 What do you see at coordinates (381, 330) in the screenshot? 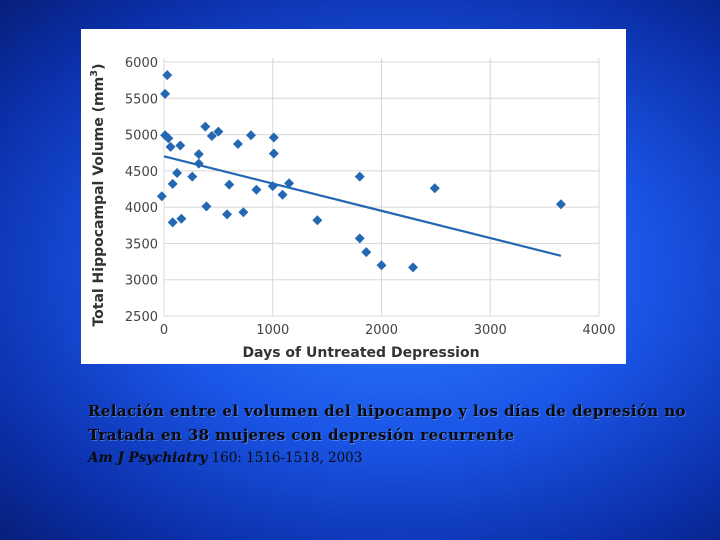
I see `x-tick-label: 2000` at bounding box center [381, 330].